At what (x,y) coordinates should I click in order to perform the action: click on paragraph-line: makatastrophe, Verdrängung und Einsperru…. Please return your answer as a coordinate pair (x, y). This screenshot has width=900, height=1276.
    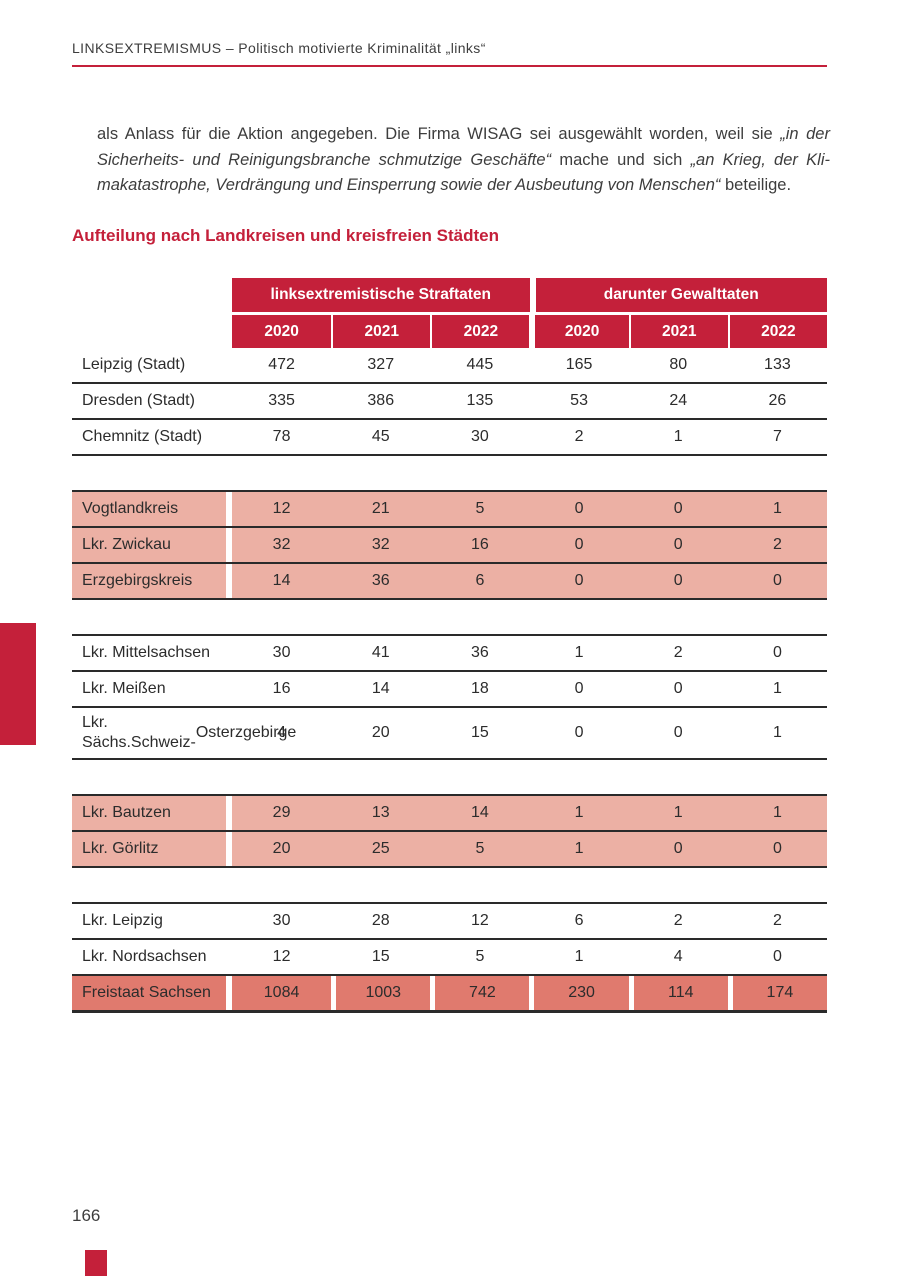
    Looking at the image, I should click on (463, 186).